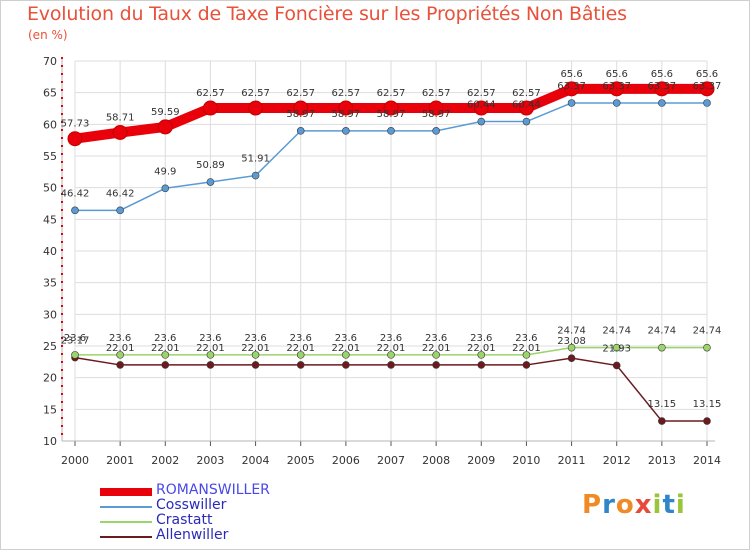  I want to click on x-tick-label: 2002, so click(165, 460).